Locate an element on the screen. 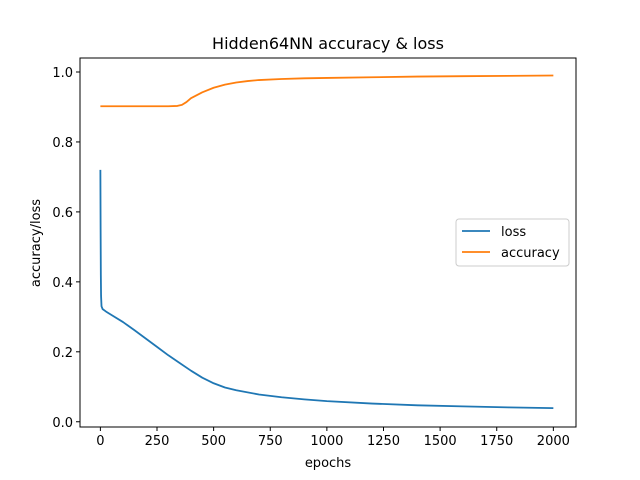 Image resolution: width=640 pixels, height=480 pixels. legend-label-loss: loss is located at coordinates (513, 232).